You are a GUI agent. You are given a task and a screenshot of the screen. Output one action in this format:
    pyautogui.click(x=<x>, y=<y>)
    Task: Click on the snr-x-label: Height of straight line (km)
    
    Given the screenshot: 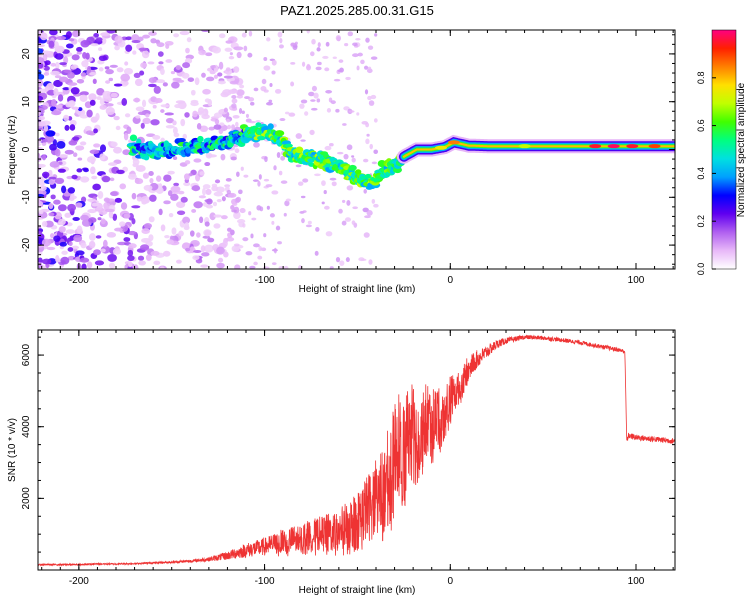 What is the action you would take?
    pyautogui.click(x=357, y=590)
    